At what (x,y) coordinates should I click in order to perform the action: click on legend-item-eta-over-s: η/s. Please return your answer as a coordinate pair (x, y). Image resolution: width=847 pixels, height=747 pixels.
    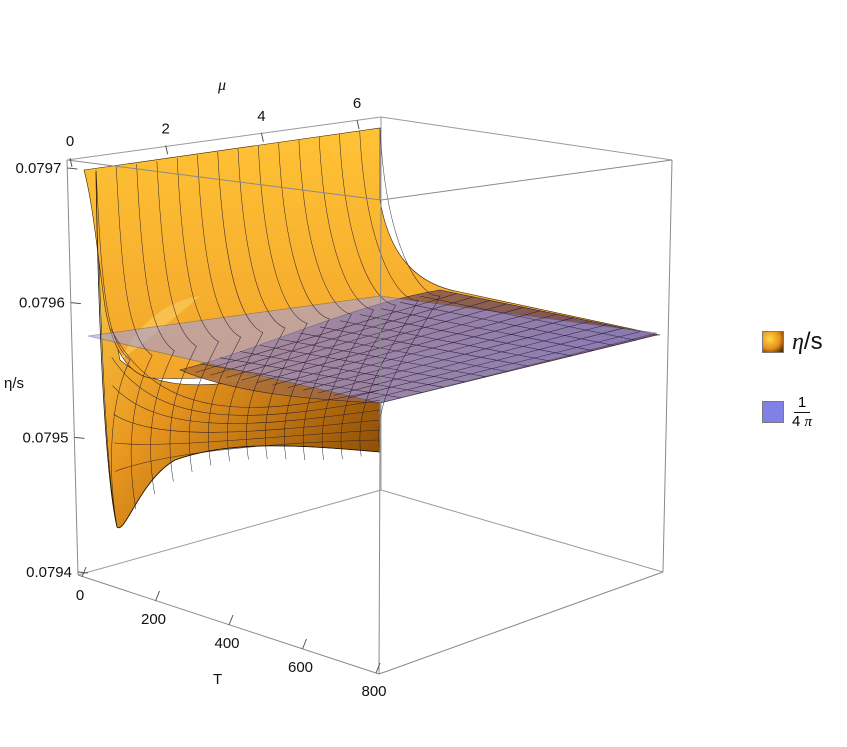
    Looking at the image, I should click on (804, 342).